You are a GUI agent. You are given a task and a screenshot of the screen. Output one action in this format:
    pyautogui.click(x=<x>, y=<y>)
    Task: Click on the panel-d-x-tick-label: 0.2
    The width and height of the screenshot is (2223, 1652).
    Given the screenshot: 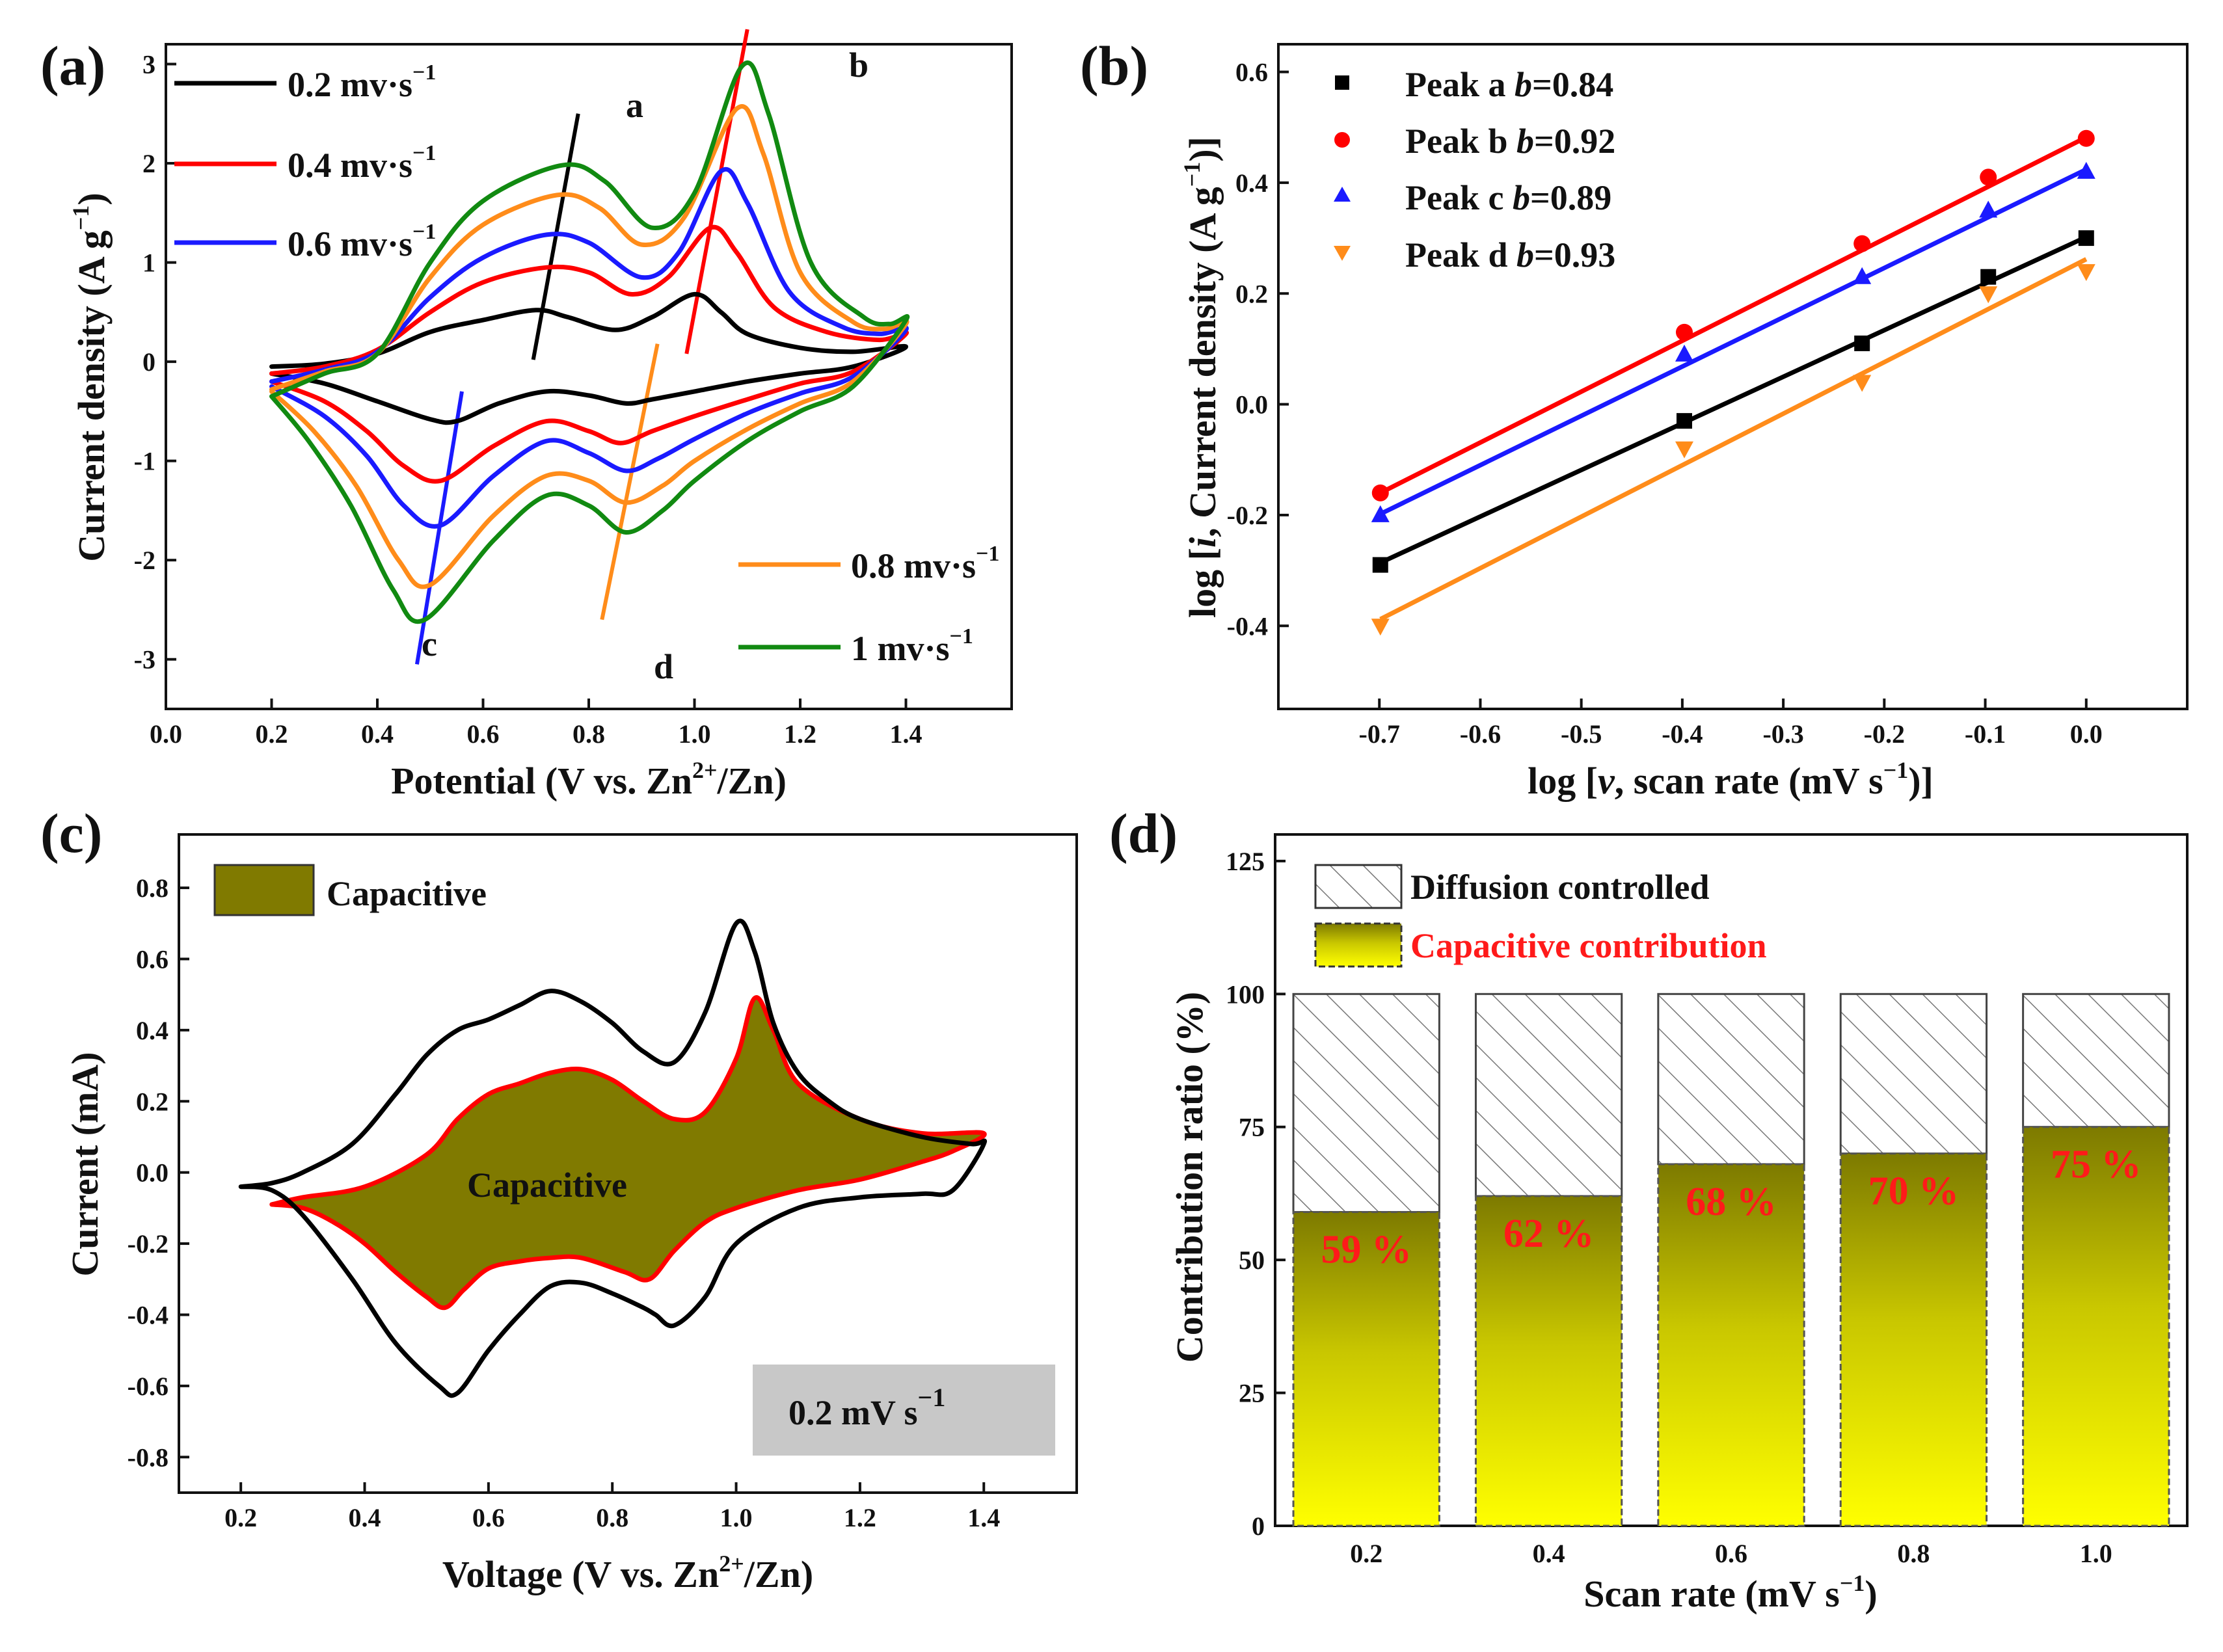 What is the action you would take?
    pyautogui.click(x=1366, y=1554)
    